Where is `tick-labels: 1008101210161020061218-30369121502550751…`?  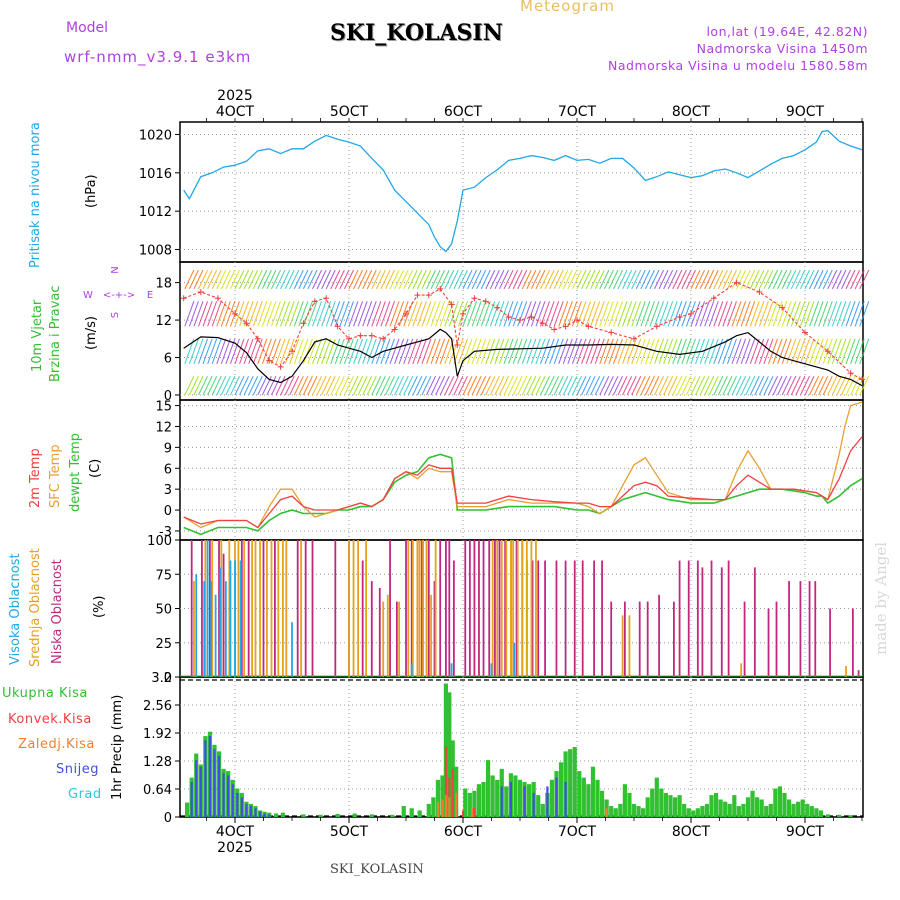 tick-labels: 1008101210161020061218-30369121502550751… is located at coordinates (159, 477).